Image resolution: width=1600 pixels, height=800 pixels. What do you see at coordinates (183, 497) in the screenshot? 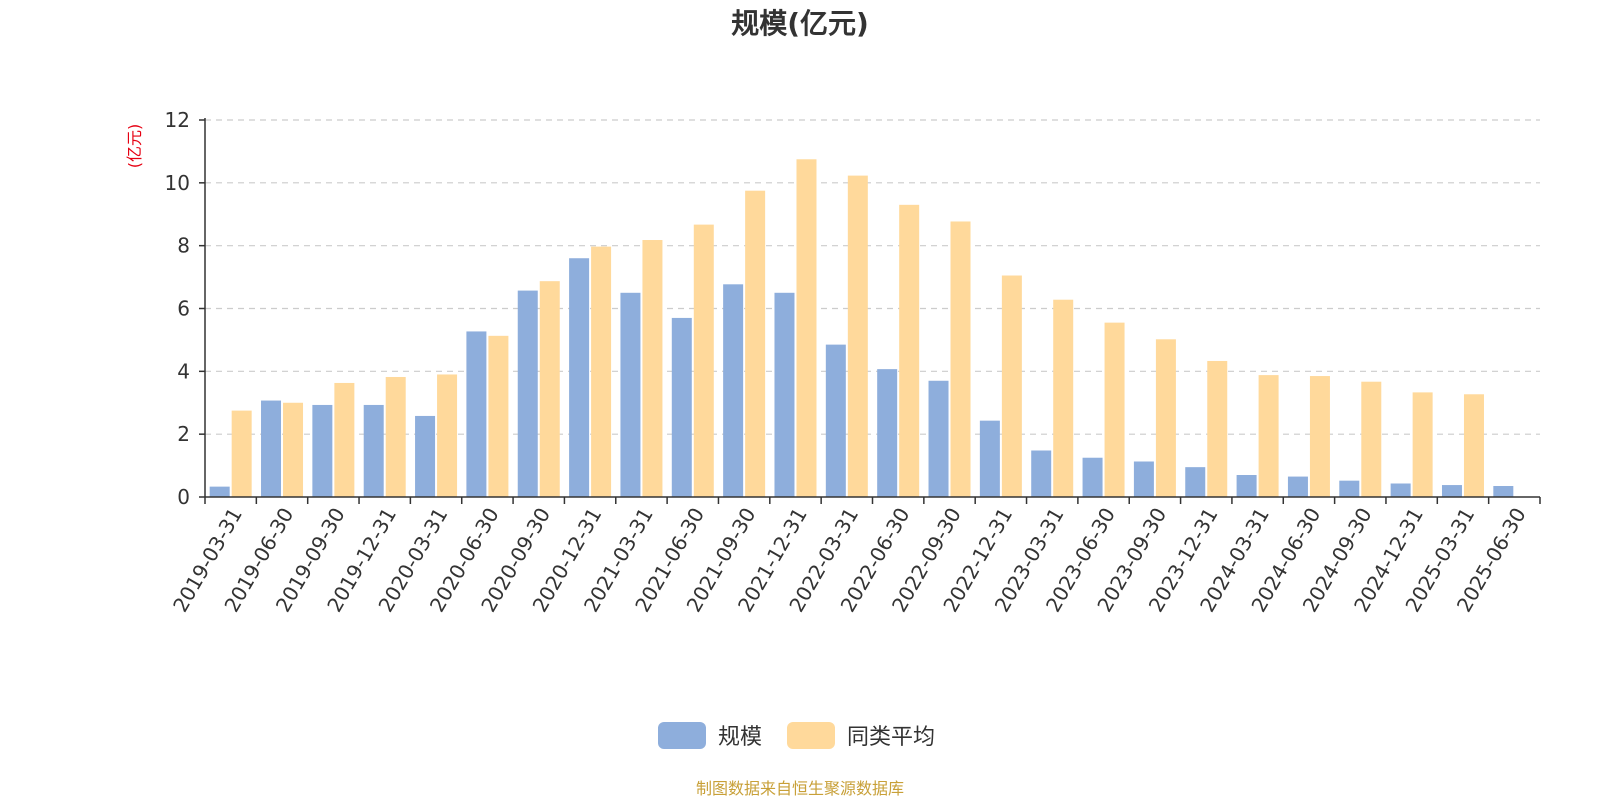
I see `y-tick-label: 0` at bounding box center [183, 497].